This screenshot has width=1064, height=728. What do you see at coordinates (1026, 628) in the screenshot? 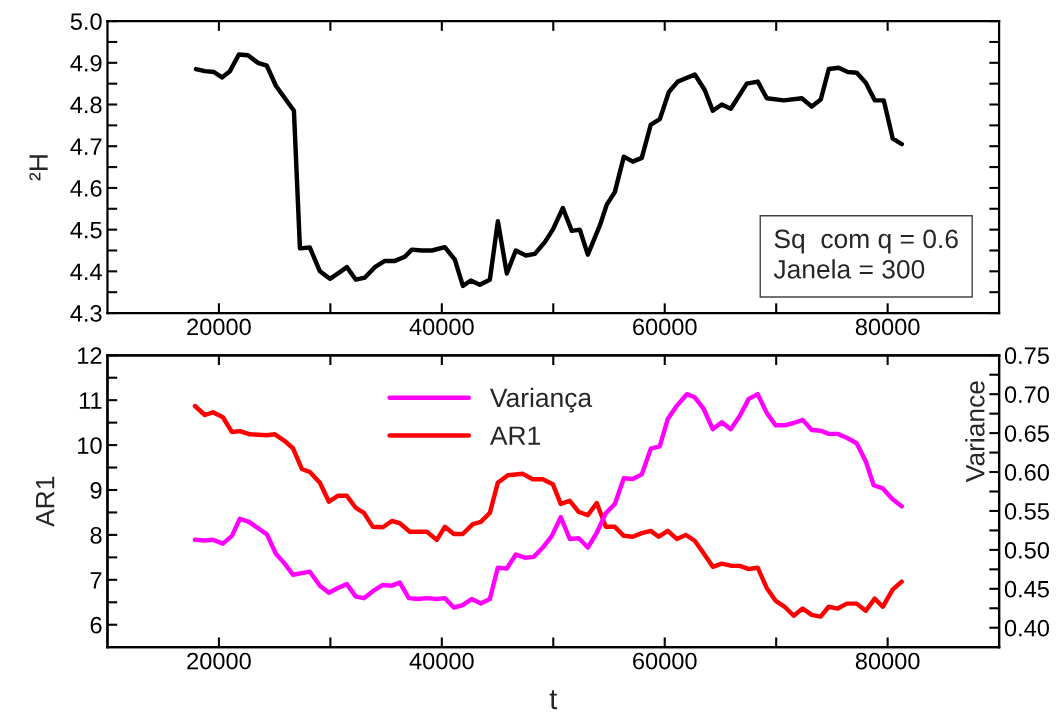
I see `y2-tick-label: 0.40` at bounding box center [1026, 628].